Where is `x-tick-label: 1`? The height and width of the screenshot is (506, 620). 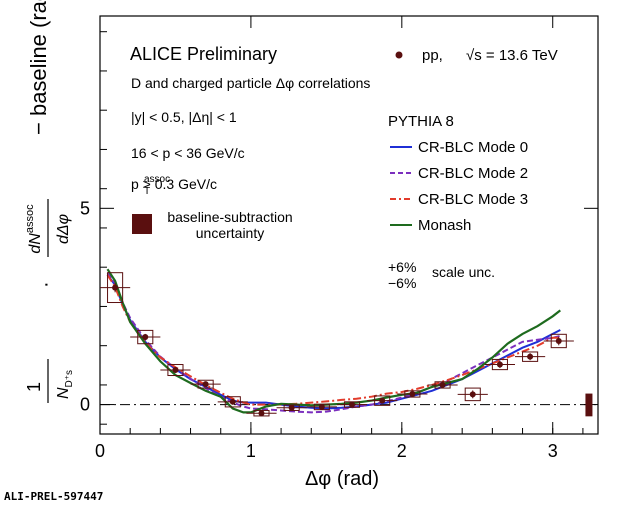 x-tick-label: 1 is located at coordinates (251, 451).